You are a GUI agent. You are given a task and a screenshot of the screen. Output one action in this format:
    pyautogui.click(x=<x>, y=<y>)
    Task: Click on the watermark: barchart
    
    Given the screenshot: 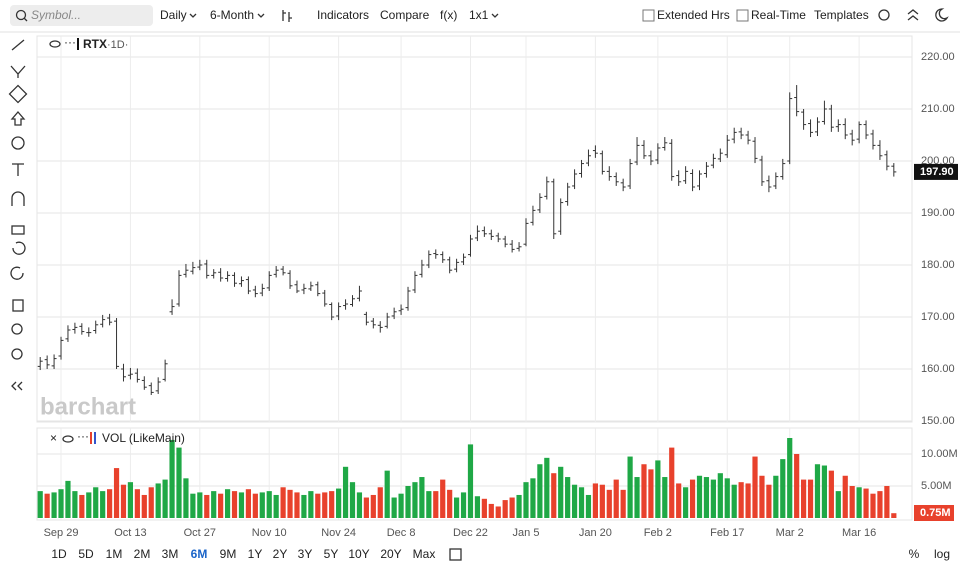 What is the action you would take?
    pyautogui.click(x=88, y=406)
    